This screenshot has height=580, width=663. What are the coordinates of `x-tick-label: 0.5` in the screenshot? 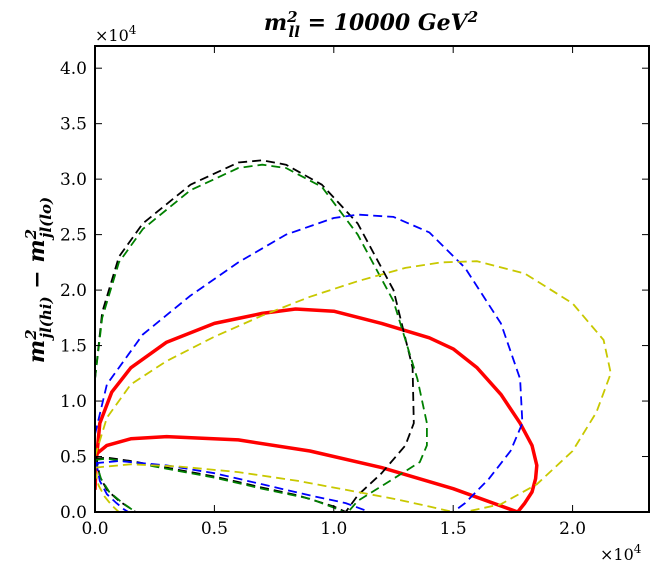 It's located at (214, 529).